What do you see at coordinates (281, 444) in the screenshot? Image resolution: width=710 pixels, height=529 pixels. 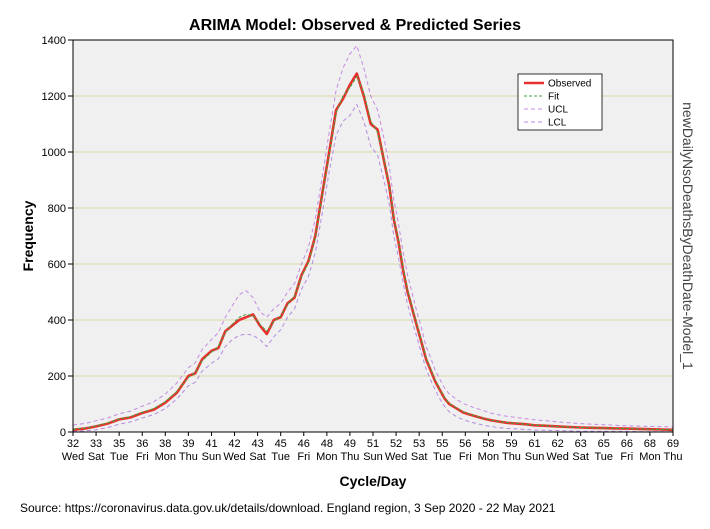 I see `x-tick-cycle-label: 45` at bounding box center [281, 444].